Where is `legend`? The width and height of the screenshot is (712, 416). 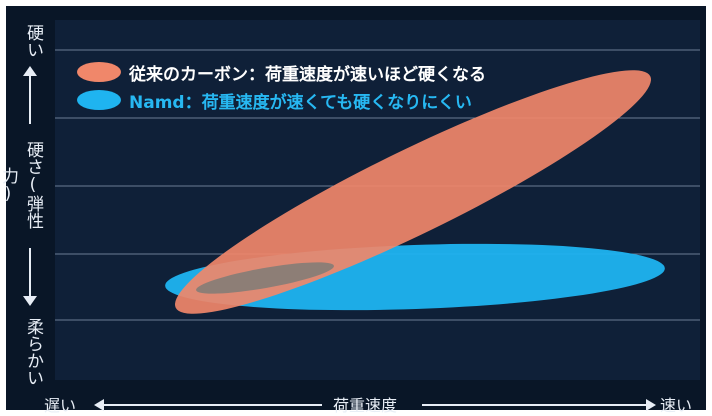 legend is located at coordinates (99, 86).